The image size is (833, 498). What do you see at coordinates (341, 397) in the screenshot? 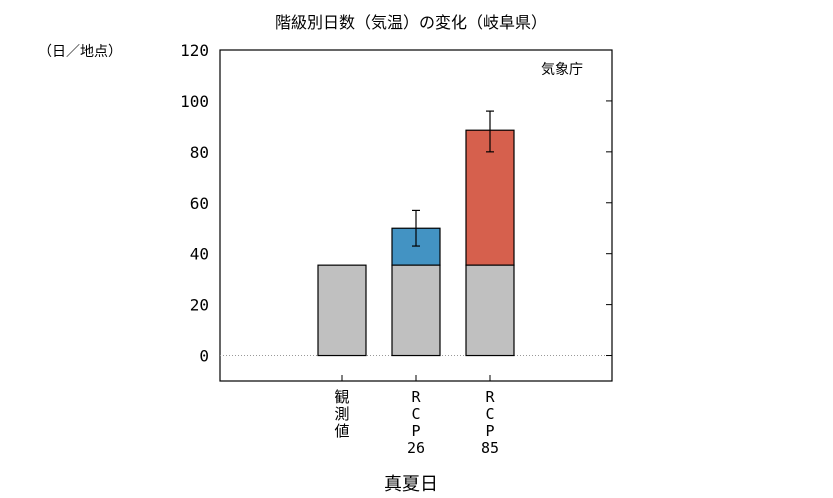
I see `x-tick-label: 観` at bounding box center [341, 397].